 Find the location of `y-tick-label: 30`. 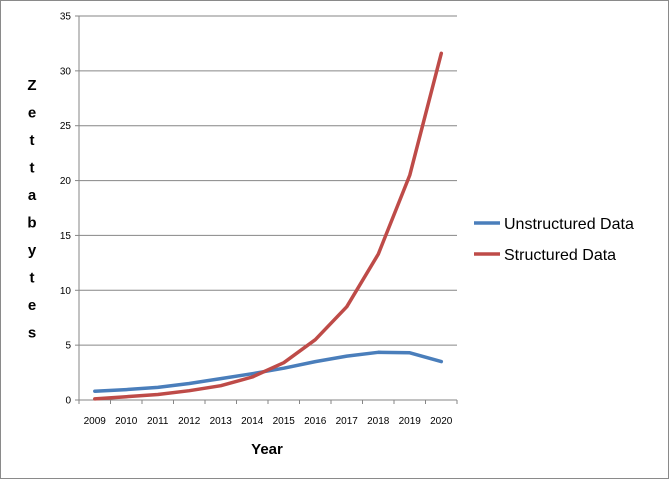

y-tick-label: 30 is located at coordinates (66, 71).